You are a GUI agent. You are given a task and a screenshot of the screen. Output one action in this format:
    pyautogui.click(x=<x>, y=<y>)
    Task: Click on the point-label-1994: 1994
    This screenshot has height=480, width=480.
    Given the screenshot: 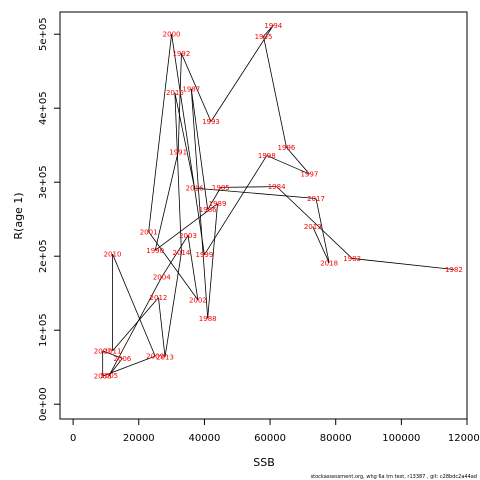 What is the action you would take?
    pyautogui.click(x=273, y=26)
    